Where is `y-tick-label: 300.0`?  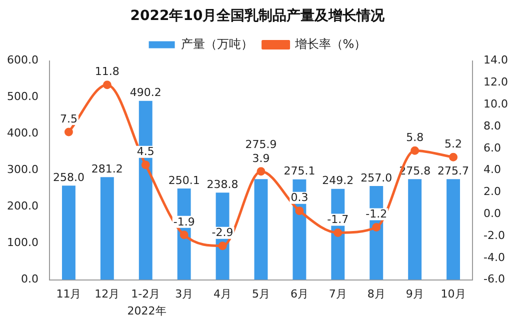
y-tick-label: 300.0 is located at coordinates (22, 169).